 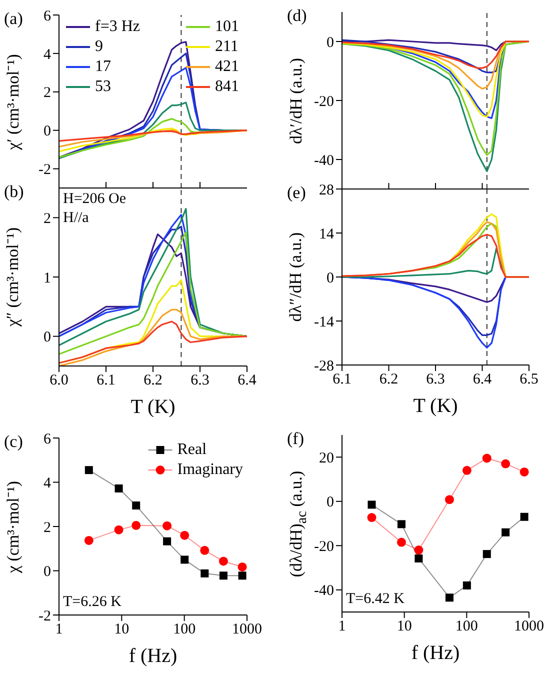 I want to click on legend-label: Real, so click(x=192, y=449).